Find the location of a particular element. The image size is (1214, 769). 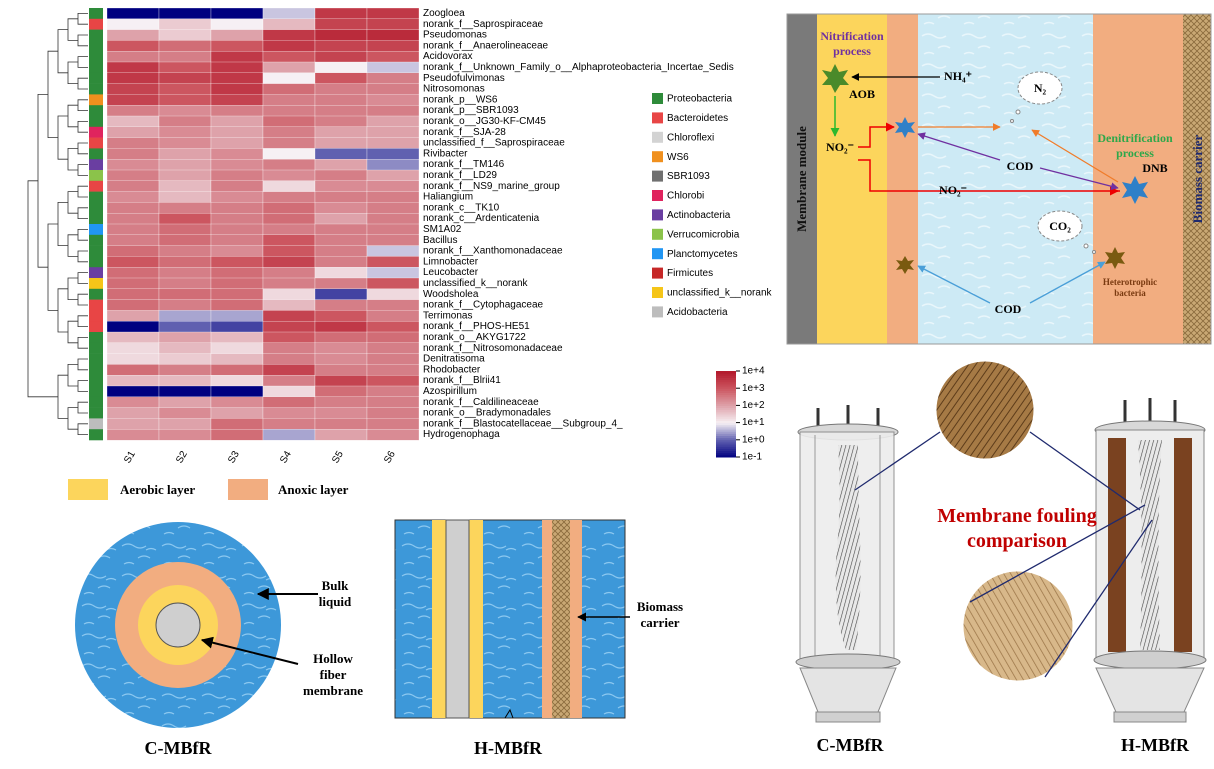

row-label: Woodsholea is located at coordinates (451, 294).